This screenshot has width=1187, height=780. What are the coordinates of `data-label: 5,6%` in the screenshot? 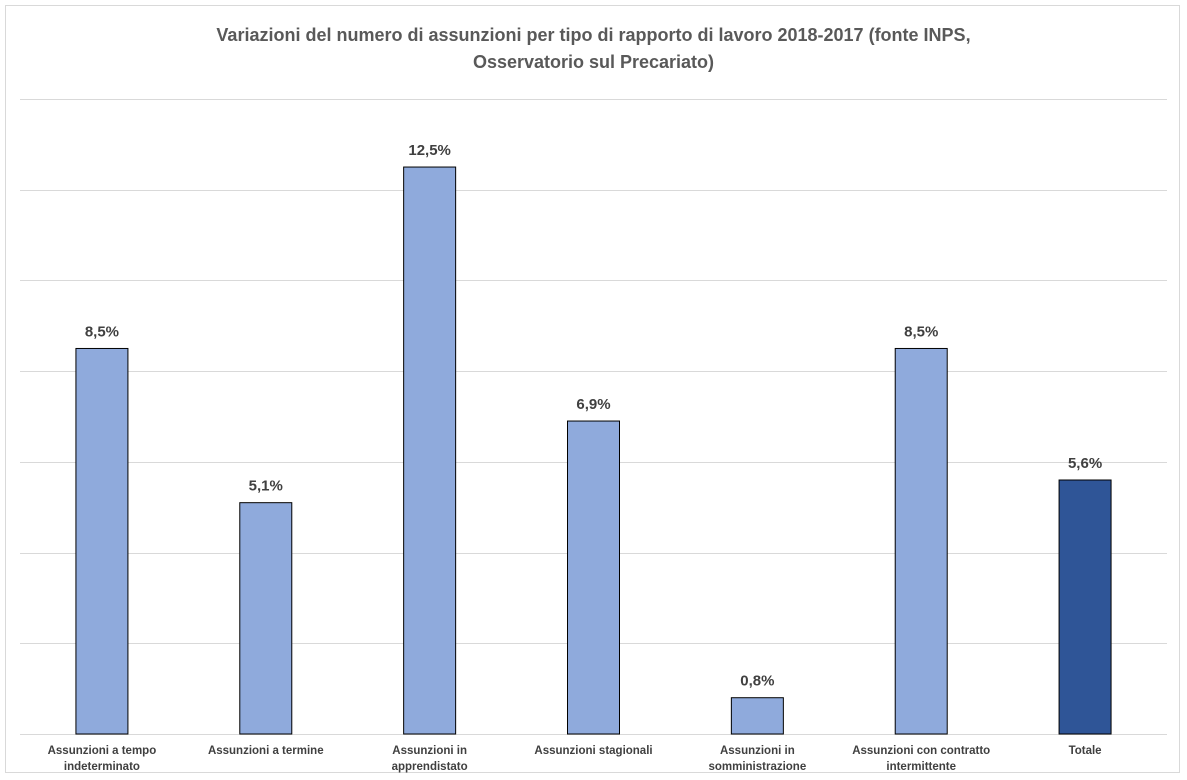 It's located at (1085, 463).